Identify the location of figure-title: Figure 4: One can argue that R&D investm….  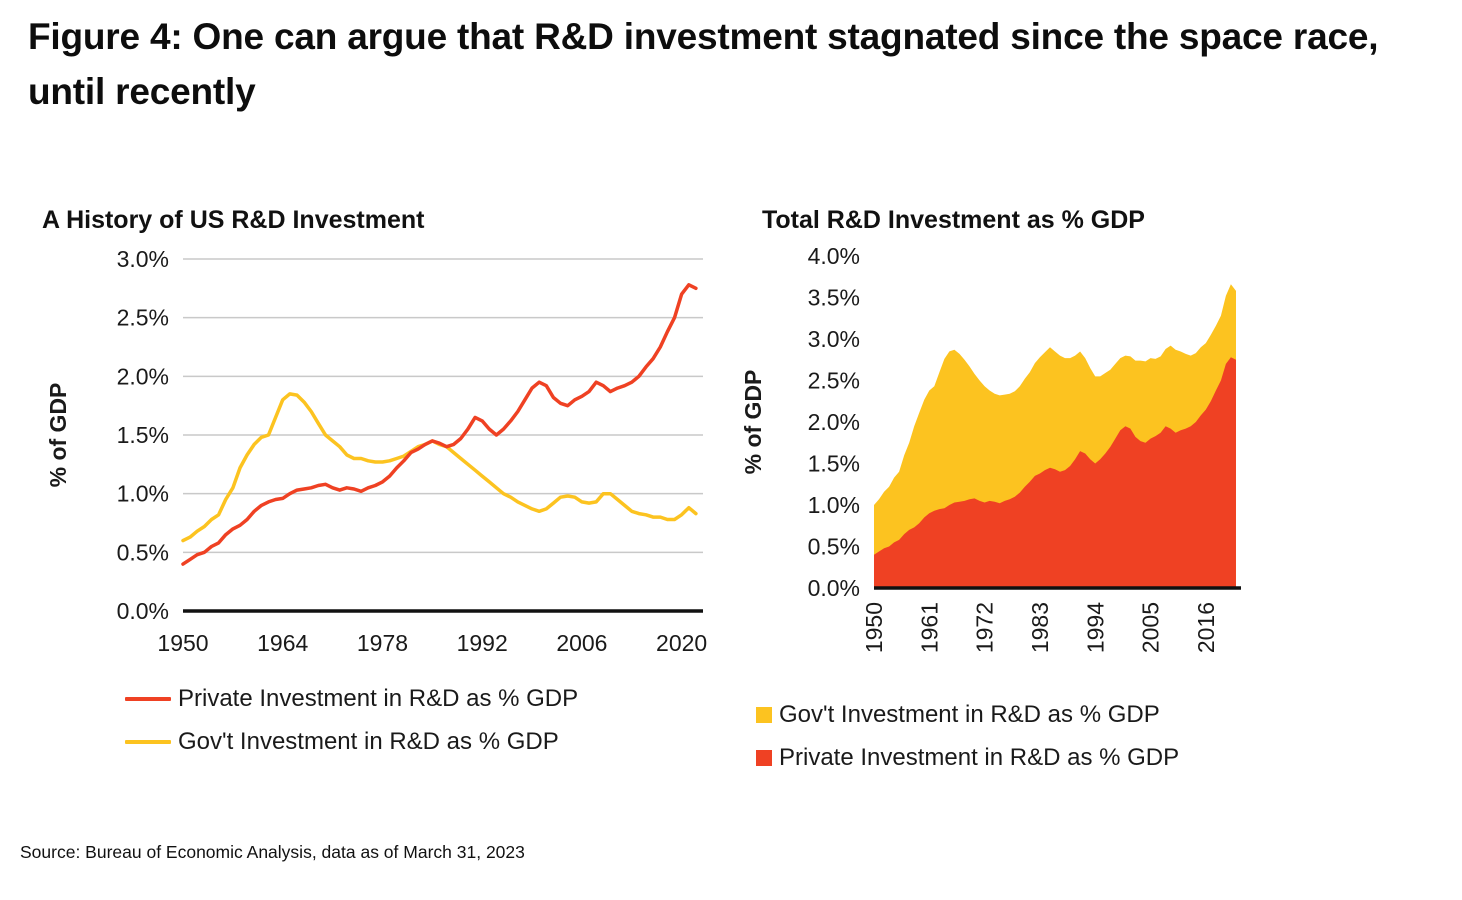
(703, 64).